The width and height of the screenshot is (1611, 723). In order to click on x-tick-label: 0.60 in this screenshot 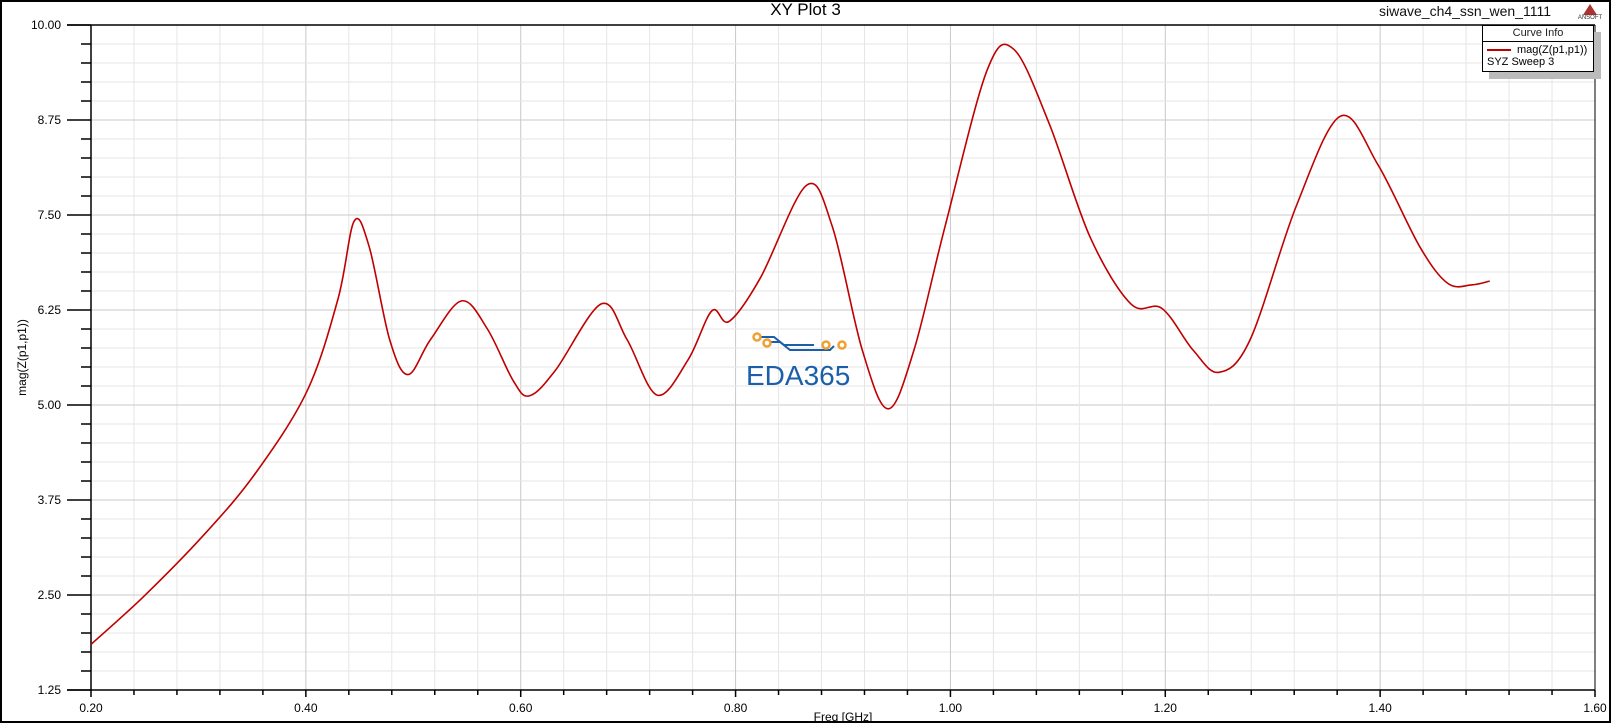, I will do `click(521, 708)`.